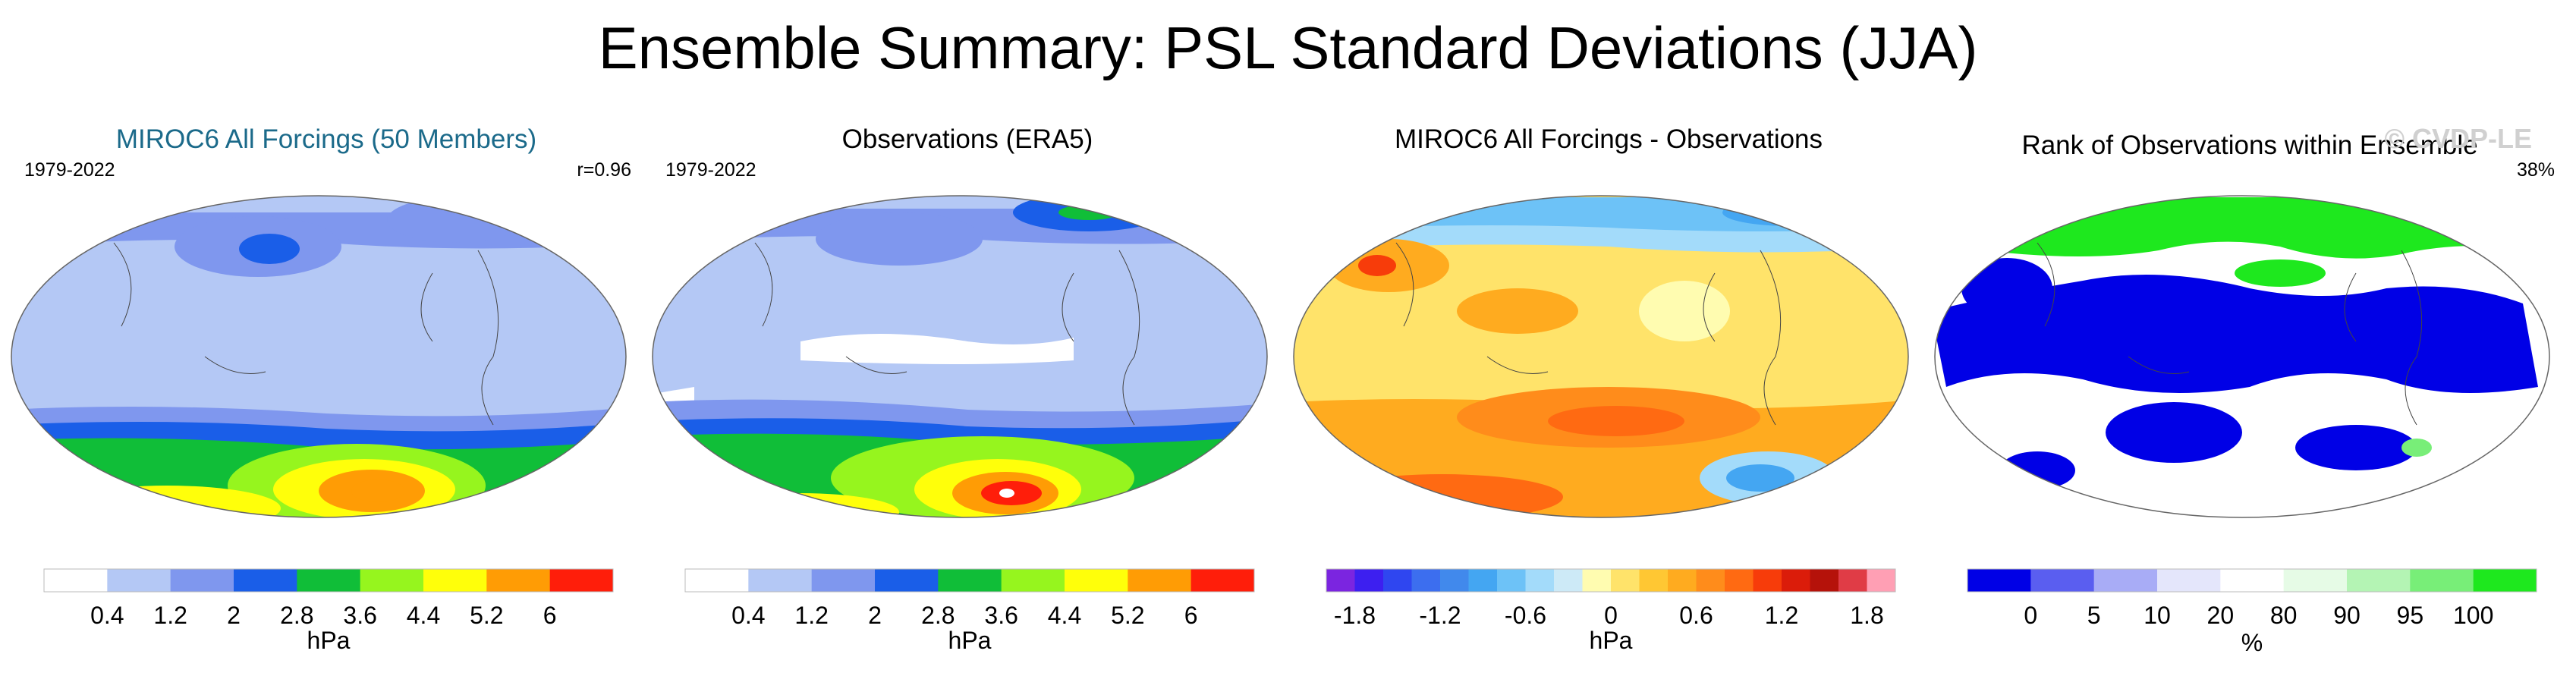  Describe the element at coordinates (2410, 615) in the screenshot. I see `colorbar-tick-label: 95` at that location.